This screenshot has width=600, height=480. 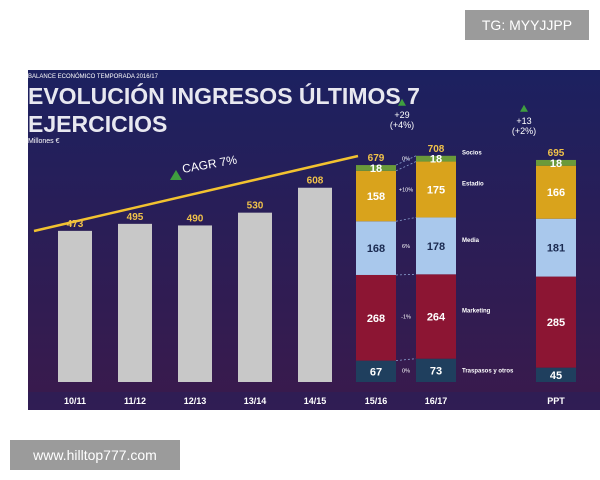 What do you see at coordinates (255, 401) in the screenshot?
I see `x-tick-label-13/14: 13/14` at bounding box center [255, 401].